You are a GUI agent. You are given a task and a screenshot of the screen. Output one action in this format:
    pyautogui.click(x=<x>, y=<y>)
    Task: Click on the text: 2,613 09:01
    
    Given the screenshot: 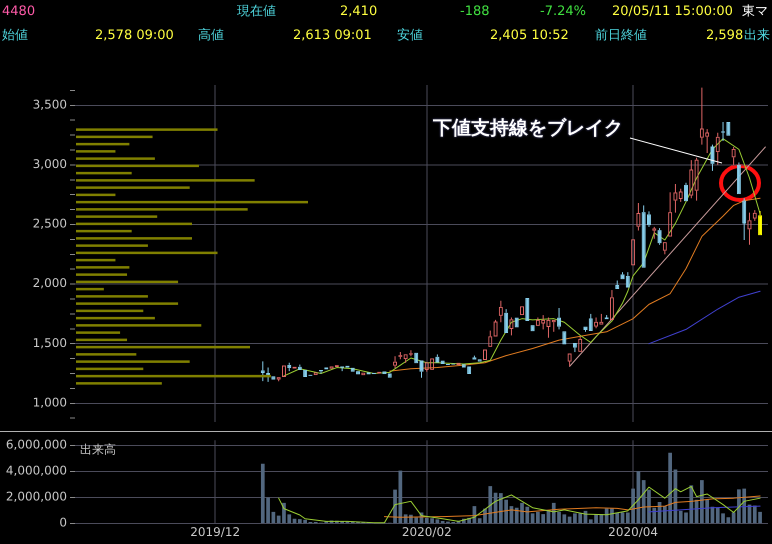 What is the action you would take?
    pyautogui.click(x=332, y=36)
    